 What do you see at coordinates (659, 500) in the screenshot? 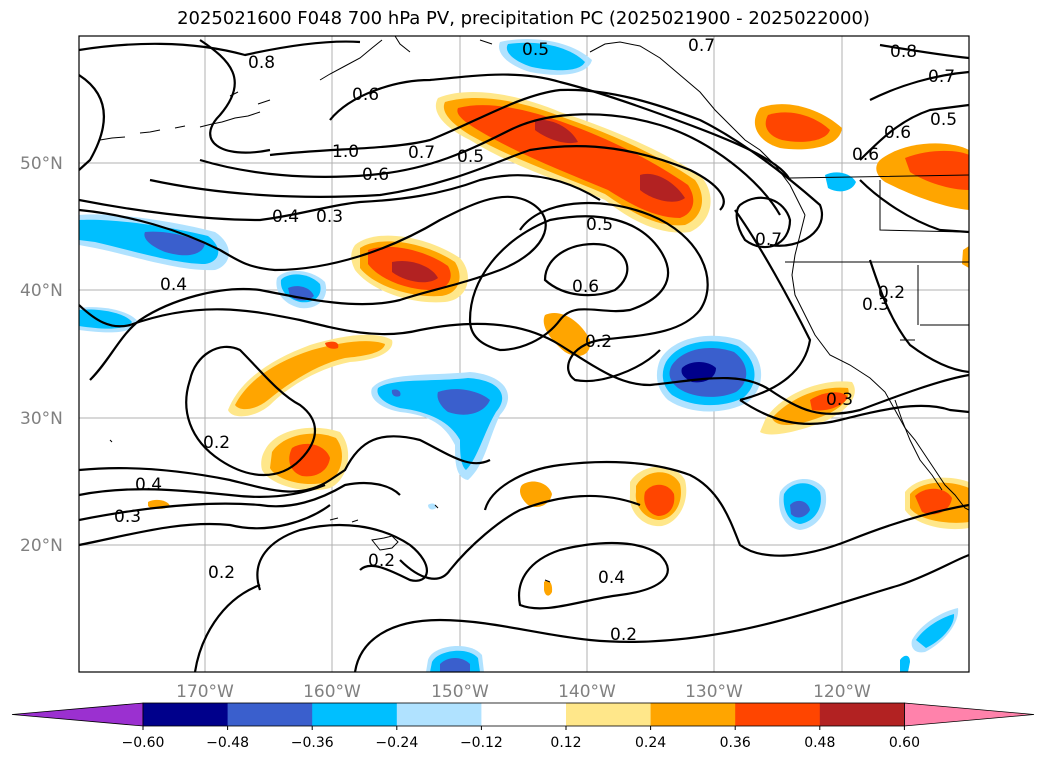
I see `precip-pos-24n-red` at bounding box center [659, 500].